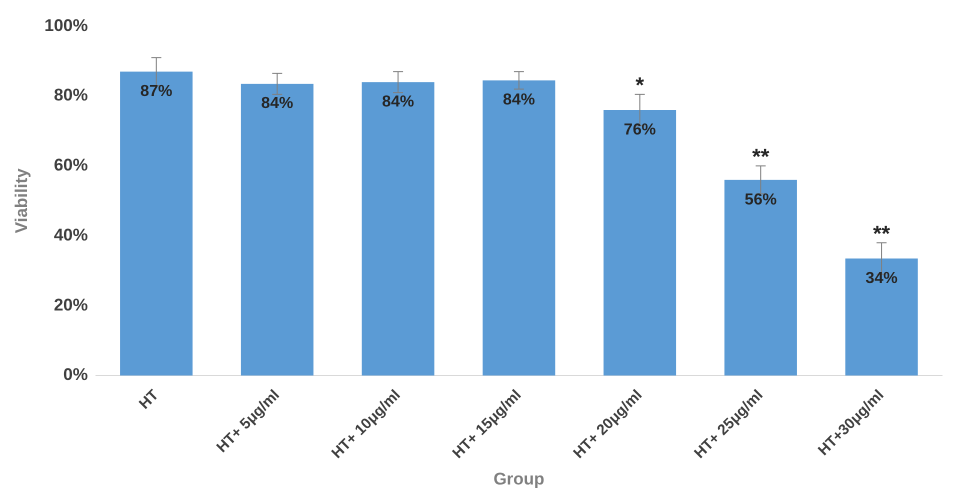 This screenshot has width=960, height=502. I want to click on y-tick-label: 100%, so click(66, 25).